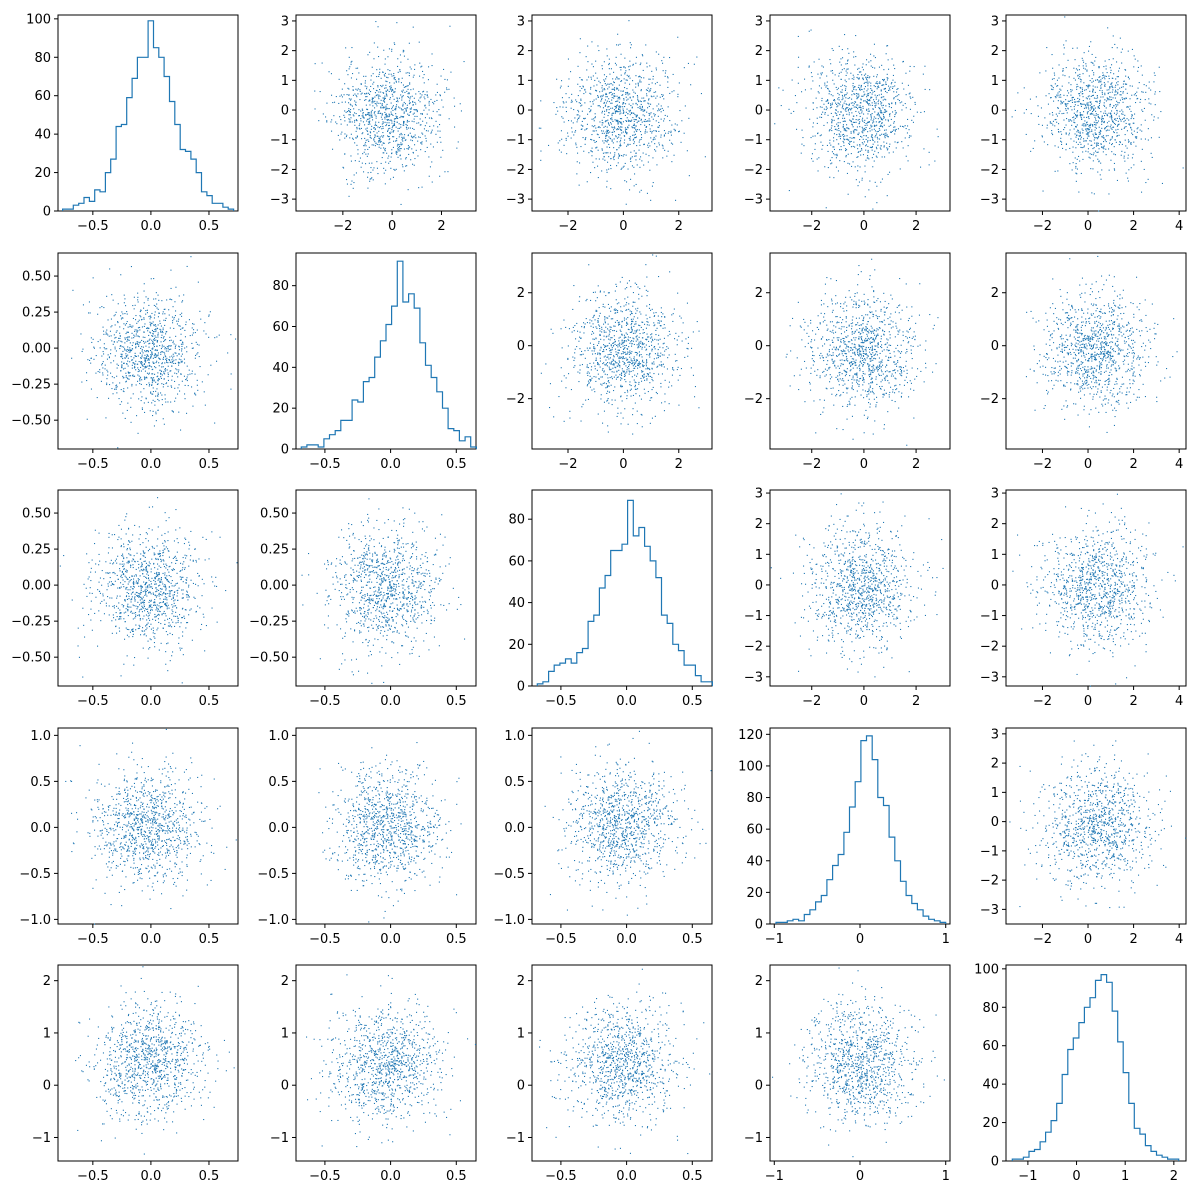 This screenshot has width=1200, height=1200. Describe the element at coordinates (989, 170) in the screenshot. I see `y-tick-label: −2` at that location.